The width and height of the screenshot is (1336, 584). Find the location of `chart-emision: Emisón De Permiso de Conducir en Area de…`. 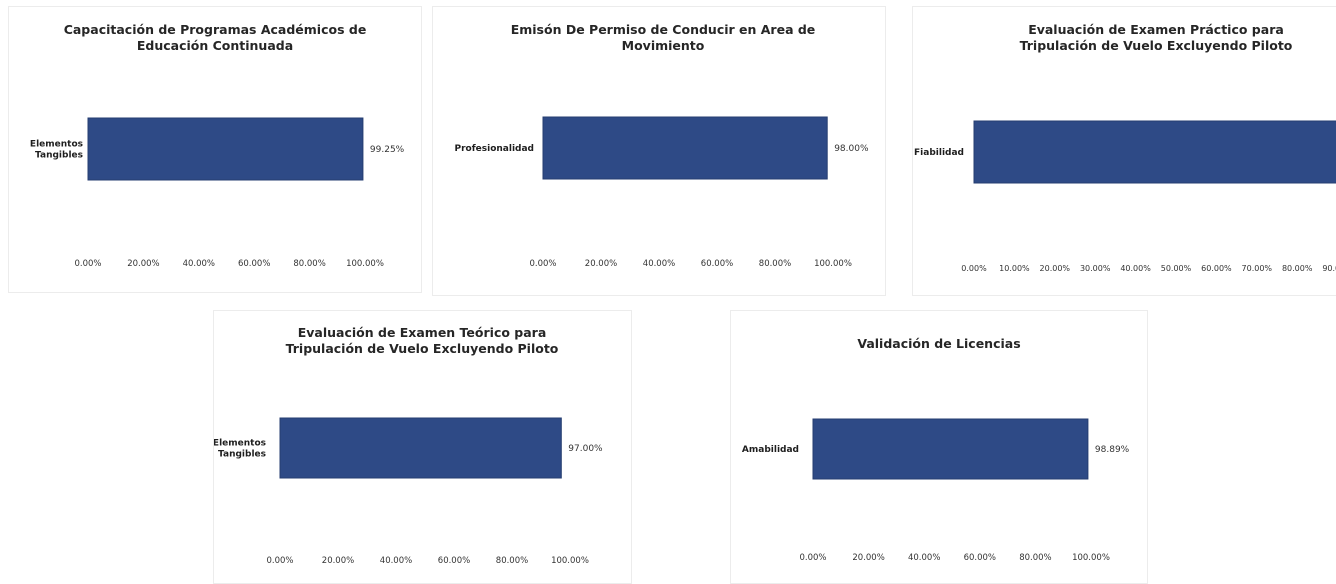

chart-emision: Emisón De Permiso de Conducir en Area de… is located at coordinates (662, 145).